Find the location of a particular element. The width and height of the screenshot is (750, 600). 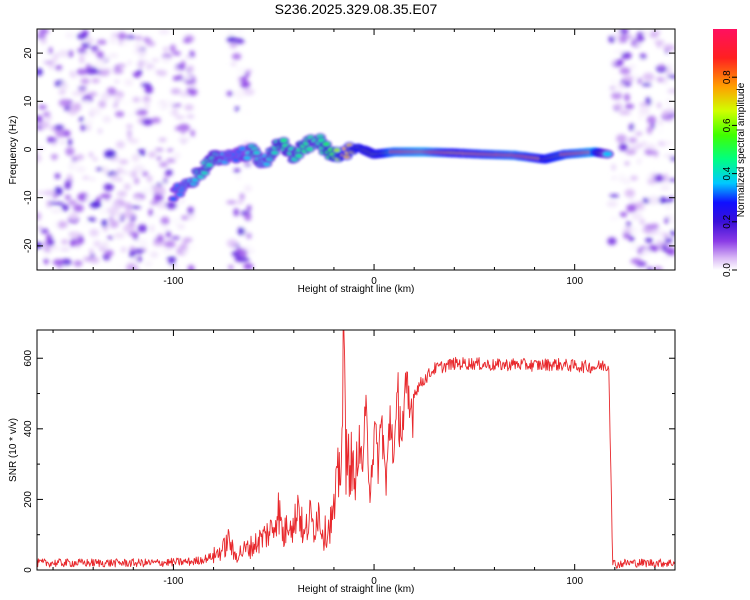

spectrogram-xlabel: Height of straight line (km) is located at coordinates (356, 289).